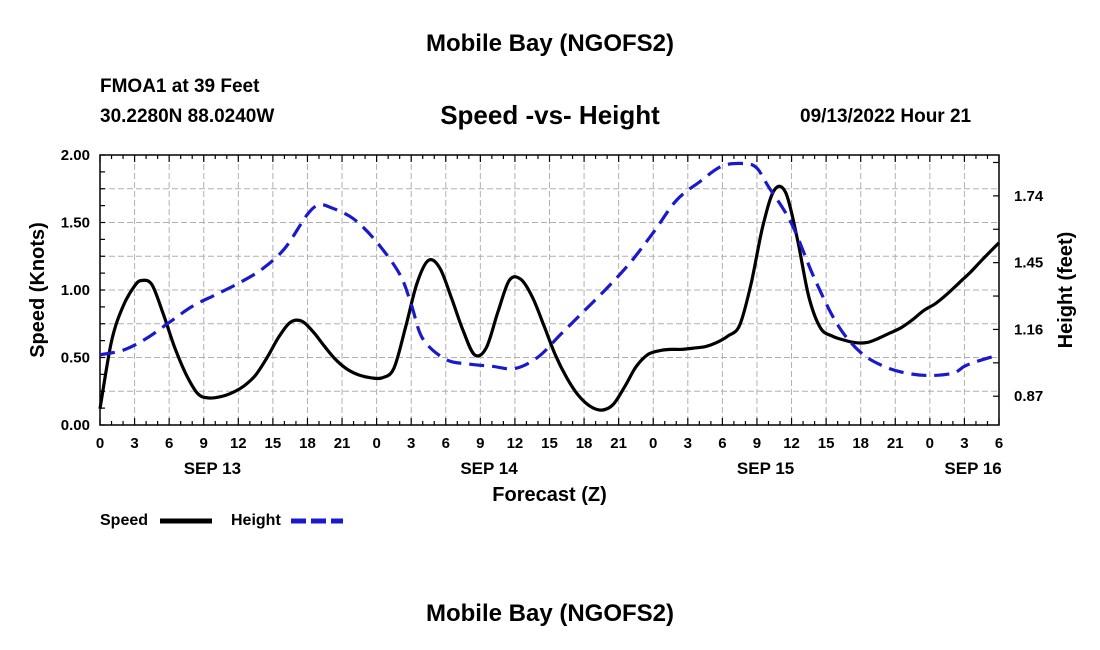  Describe the element at coordinates (75, 425) in the screenshot. I see `y-tick-label: 0.00` at that location.